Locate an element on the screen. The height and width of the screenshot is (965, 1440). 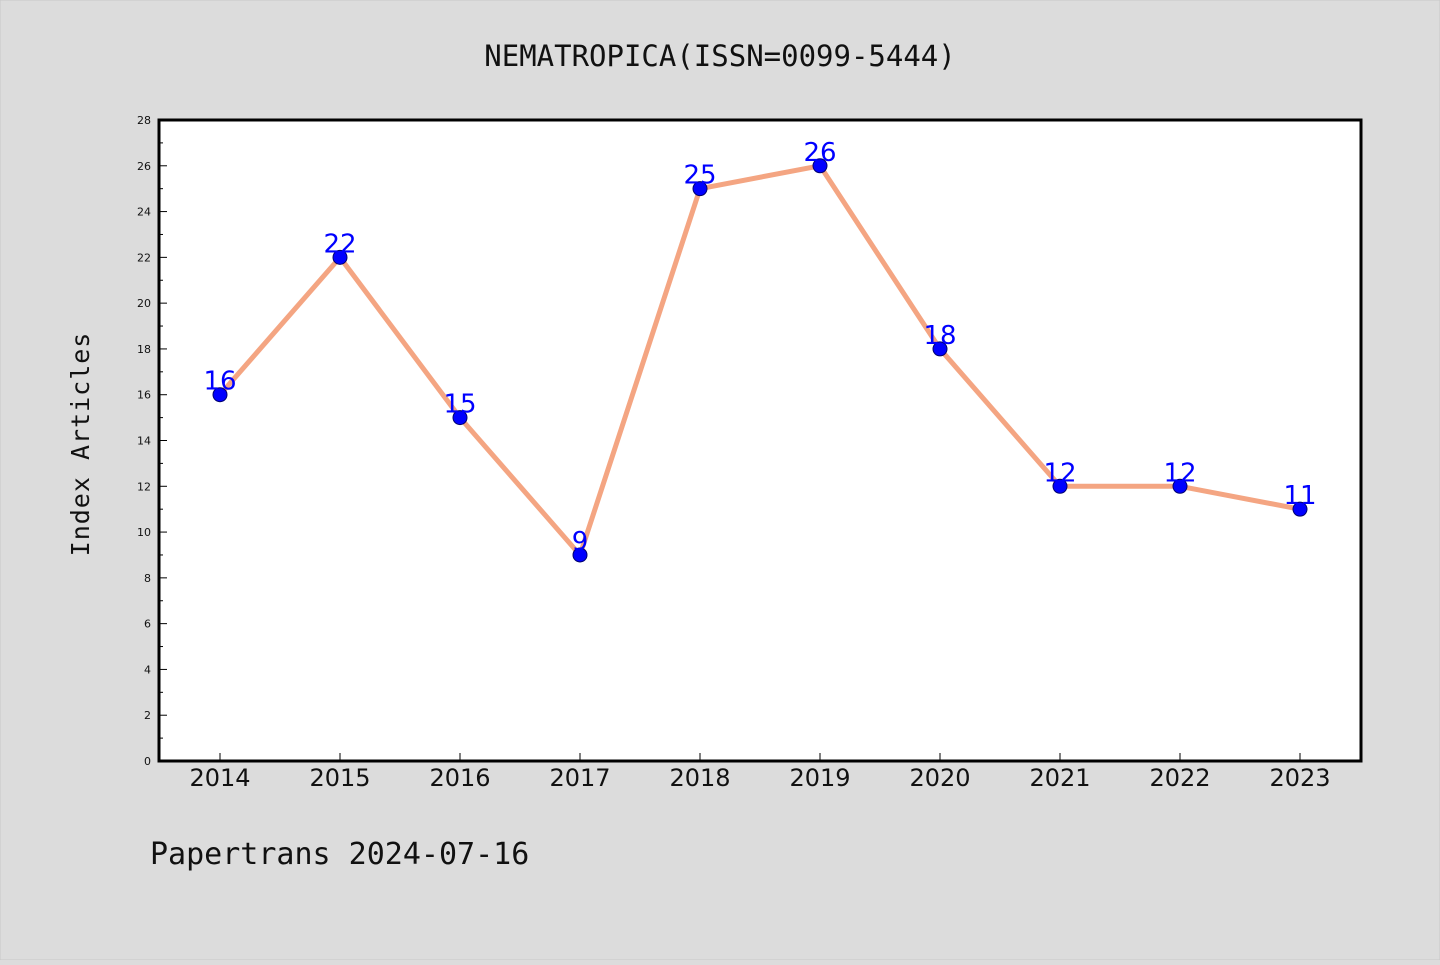
chart-title: NEMATROPICA(ISSN=0099-5444) is located at coordinates (719, 56).